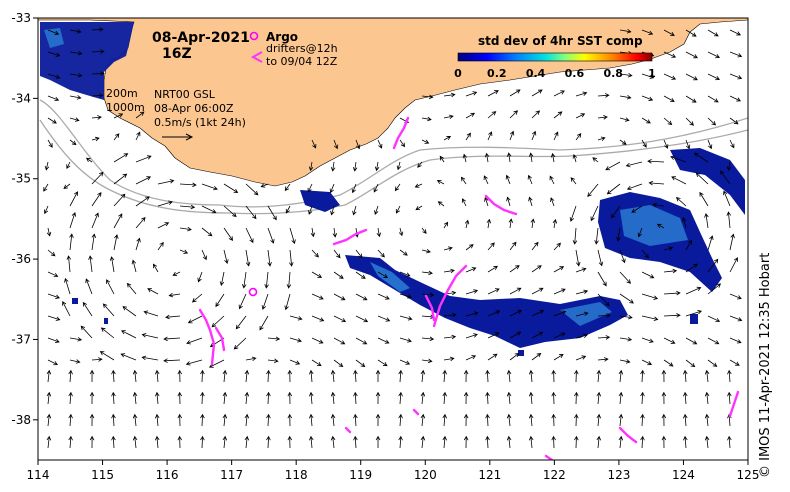 This screenshot has width=790, height=492. What do you see at coordinates (102, 475) in the screenshot?
I see `lon-tick-label: 115` at bounding box center [102, 475].